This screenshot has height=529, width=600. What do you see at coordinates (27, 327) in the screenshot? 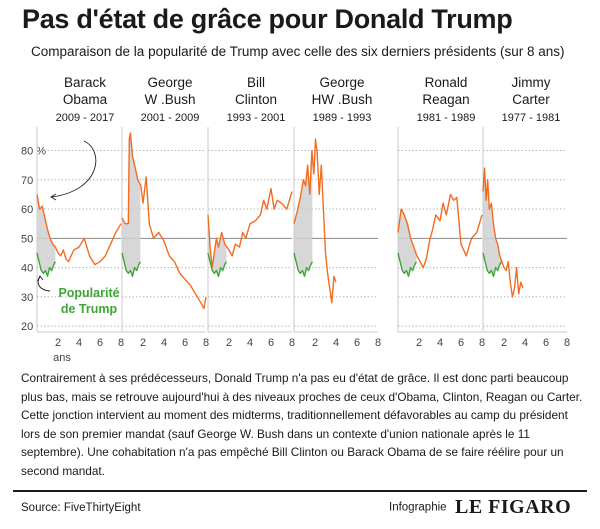
I see `y-tick-label: 20` at bounding box center [27, 327].